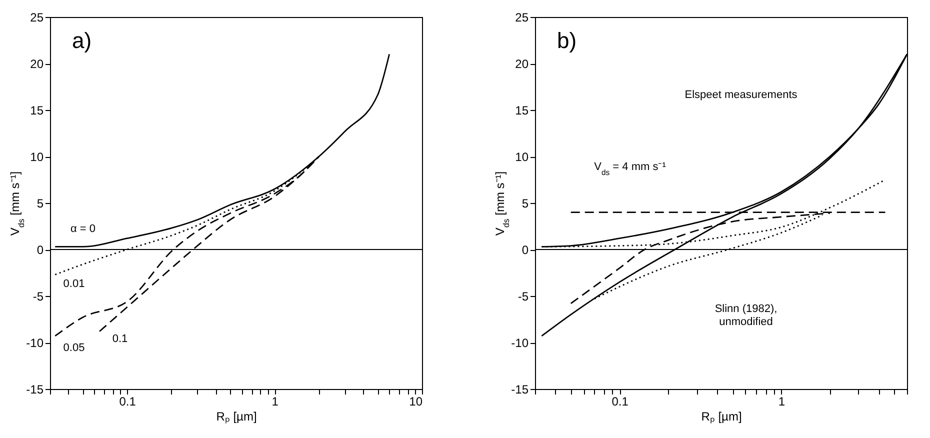 The image size is (930, 438). What do you see at coordinates (74, 284) in the screenshot?
I see `annotation: 0.01` at bounding box center [74, 284].